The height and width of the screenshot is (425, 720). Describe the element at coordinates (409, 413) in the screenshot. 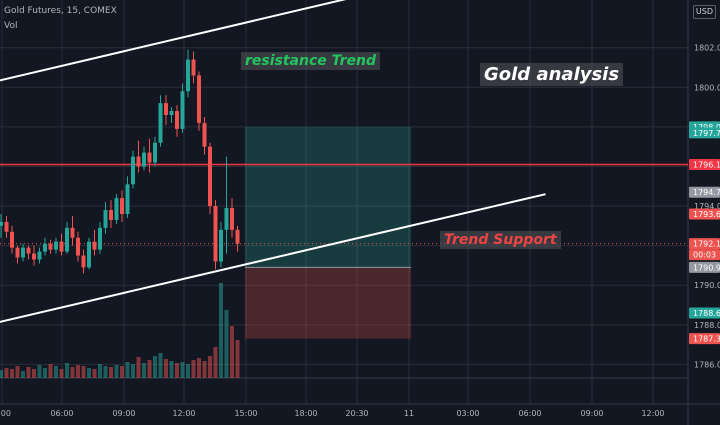

I see `x-tick-label: 11` at that location.